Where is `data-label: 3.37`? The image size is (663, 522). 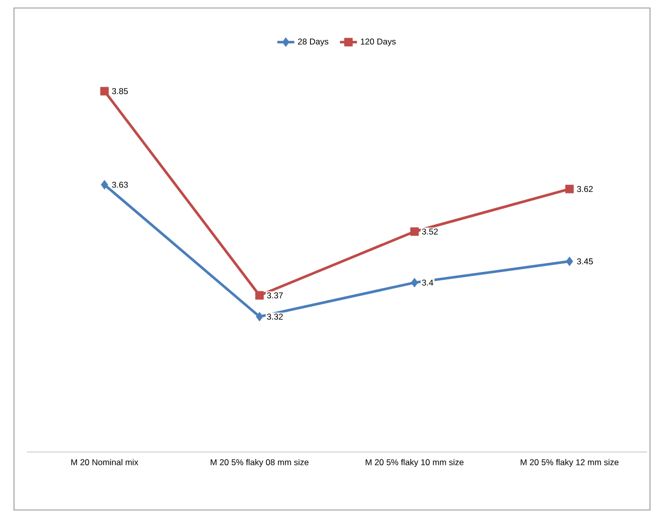 data-label: 3.37 is located at coordinates (275, 295).